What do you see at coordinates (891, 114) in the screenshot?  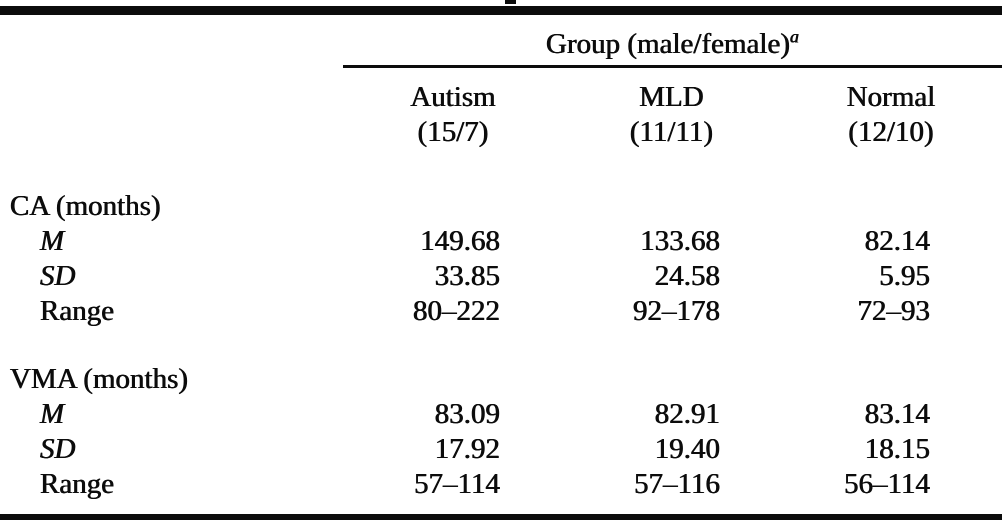 I see `col-header-normal: Normal (12/10)` at bounding box center [891, 114].